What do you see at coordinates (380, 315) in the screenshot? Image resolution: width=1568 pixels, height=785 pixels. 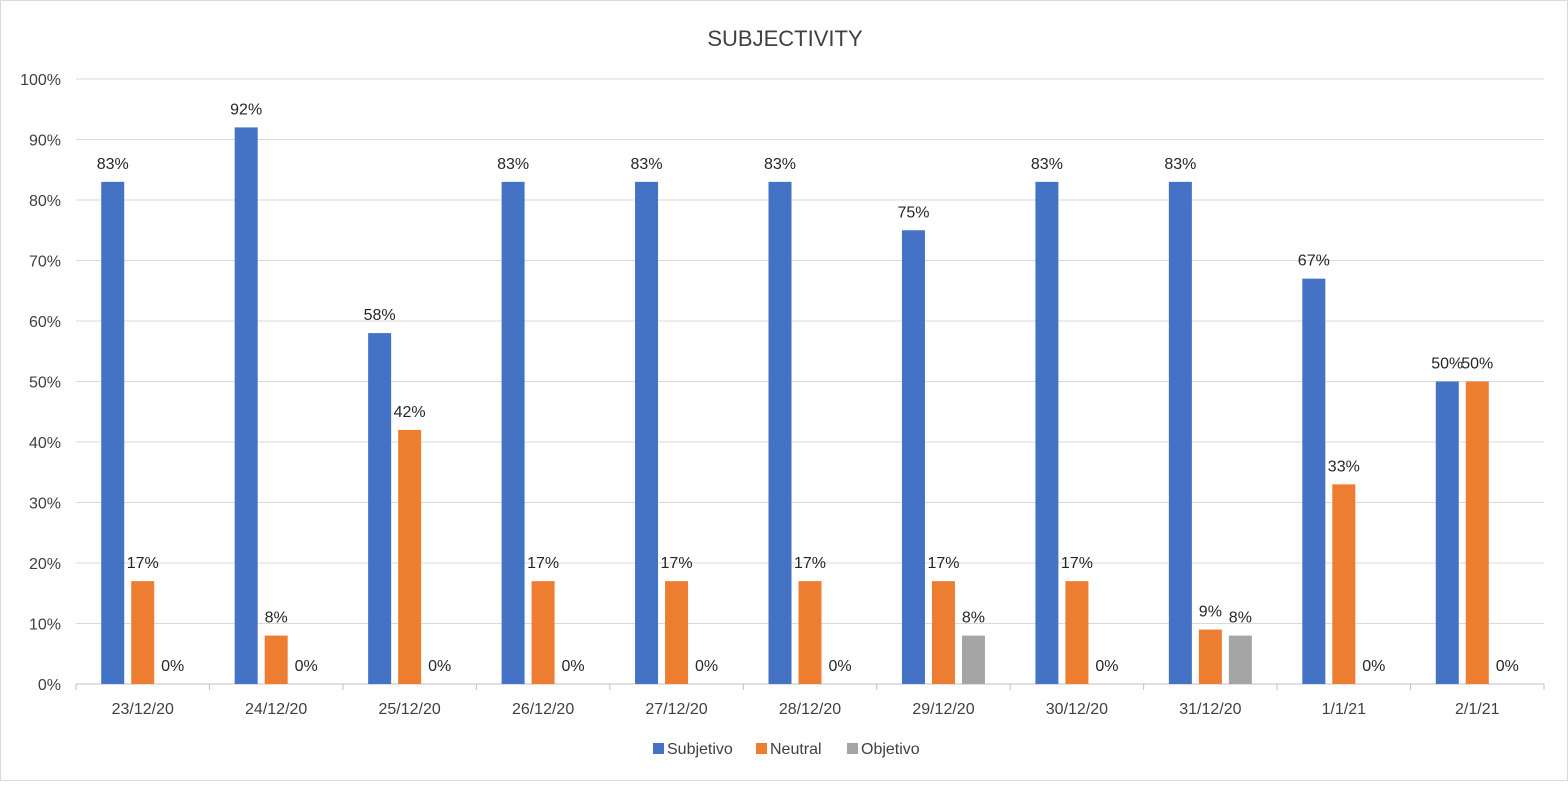 I see `data-label: 58%` at bounding box center [380, 315].